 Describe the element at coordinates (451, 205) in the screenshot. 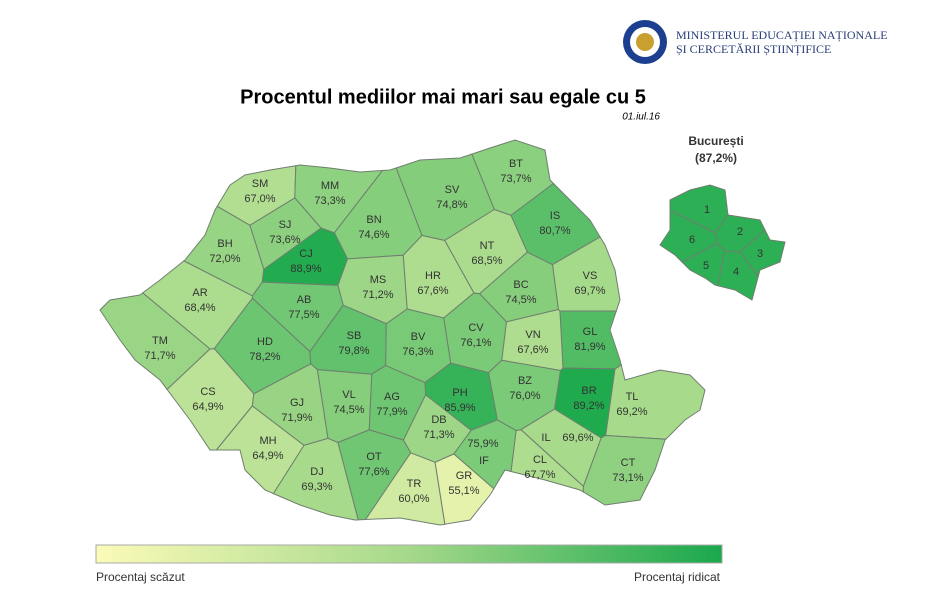

I see `county-value: 74,8%` at that location.